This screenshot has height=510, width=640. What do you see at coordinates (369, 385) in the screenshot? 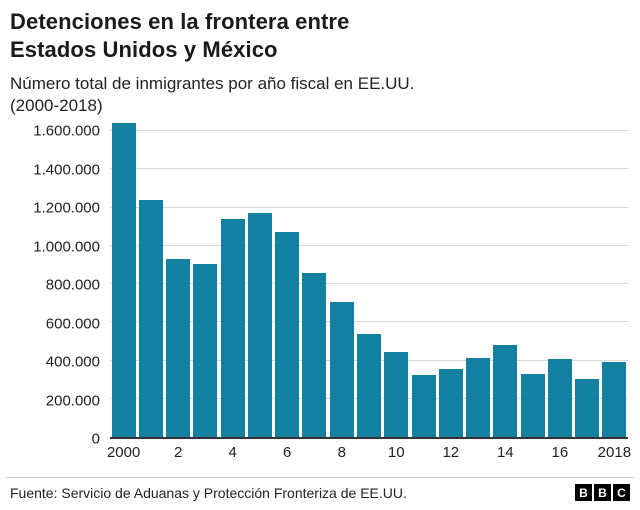
I see `bar-2009` at bounding box center [369, 385].